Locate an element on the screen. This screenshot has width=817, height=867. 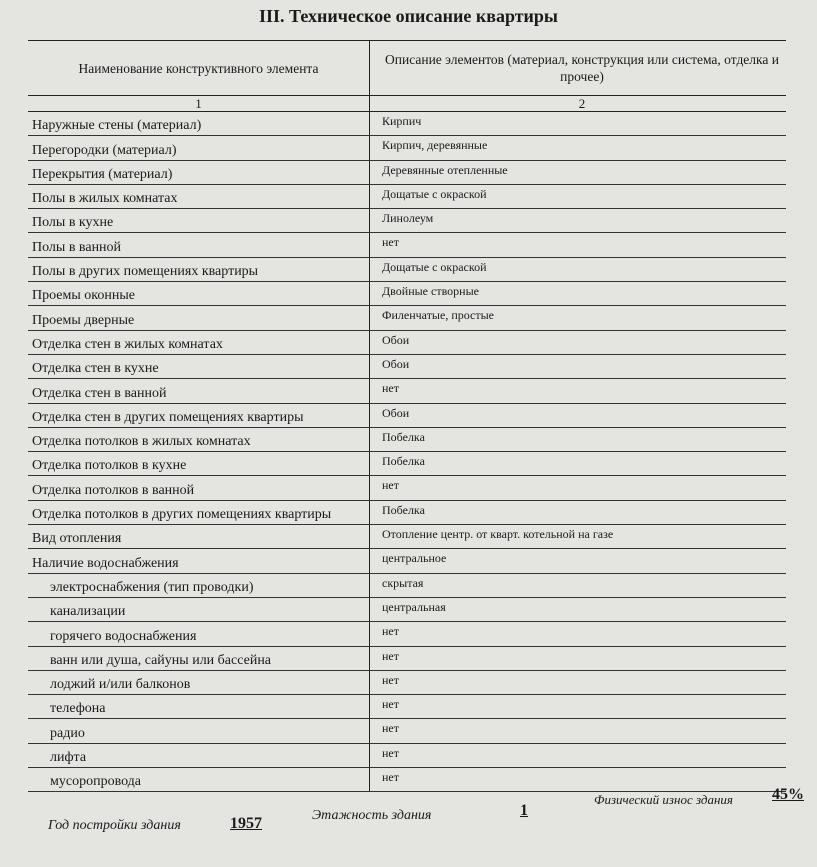
table-row: Отделка стен в жилых комнатах Обои is located at coordinates (407, 342).